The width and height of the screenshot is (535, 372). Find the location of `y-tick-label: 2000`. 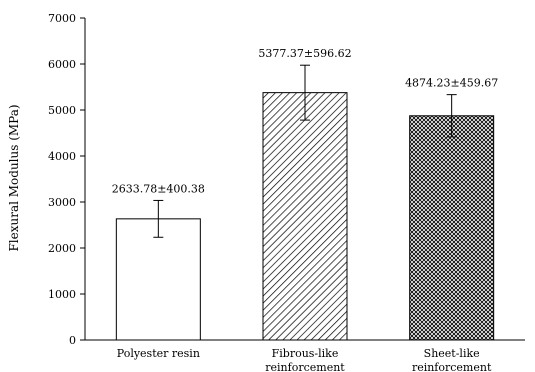

y-tick-label: 2000 is located at coordinates (62, 248).